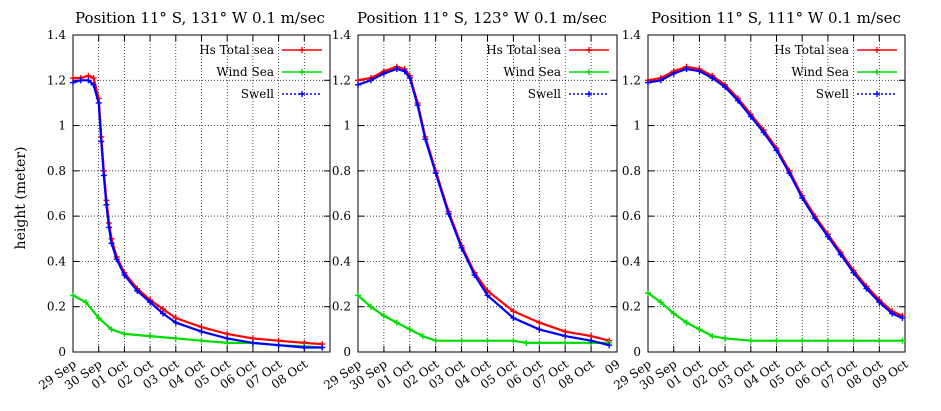 This screenshot has height=411, width=941. I want to click on chart-title: Position 11° S, 123° W 0.1 m/sec, so click(482, 18).